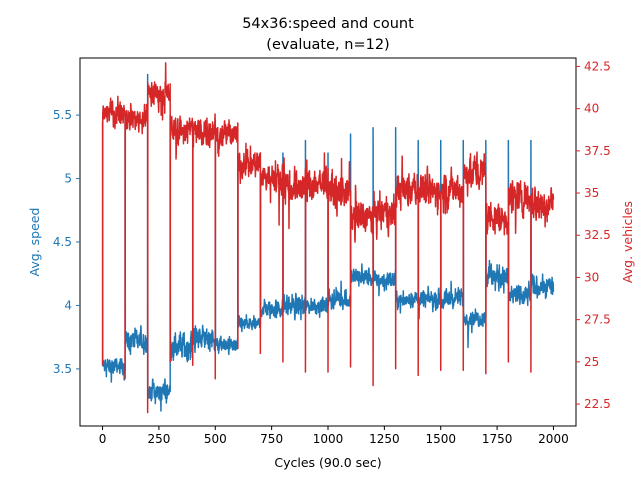 This screenshot has height=480, width=640. I want to click on y-right-tick-label: 30, so click(591, 277).